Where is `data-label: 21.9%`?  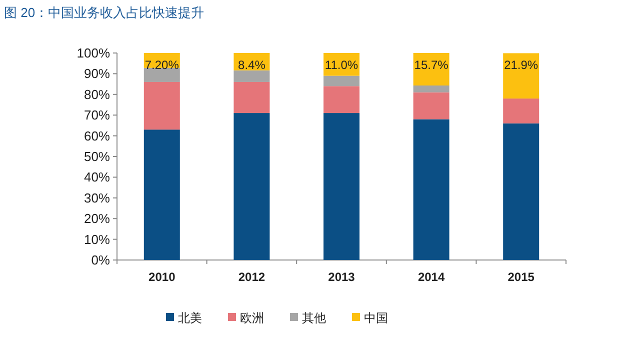 data-label: 21.9% is located at coordinates (521, 65).